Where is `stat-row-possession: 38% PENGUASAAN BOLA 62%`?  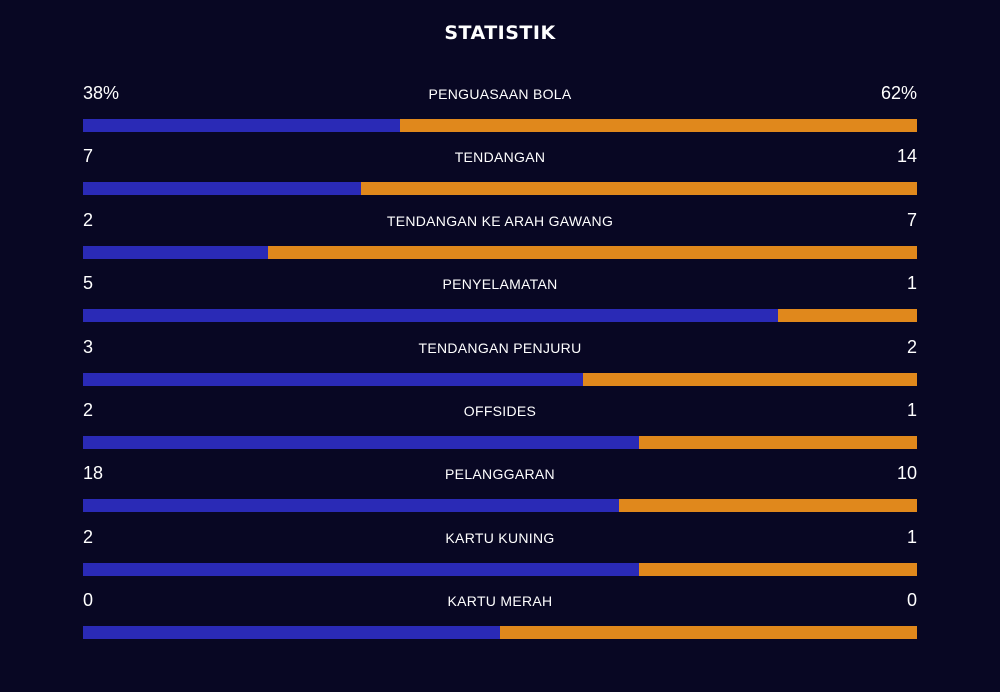
stat-row-possession: 38% PENGUASAAN BOLA 62% is located at coordinates (500, 113).